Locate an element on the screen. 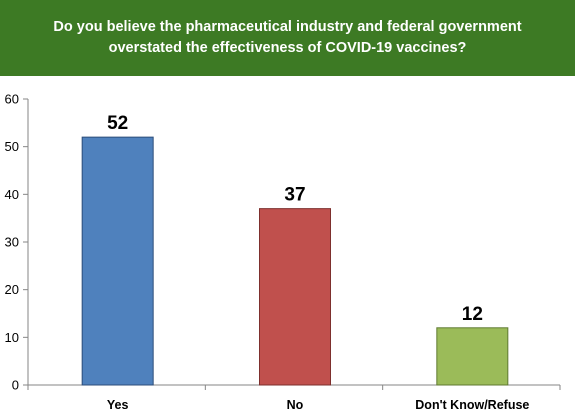 This screenshot has height=420, width=575. category-label: Don't Know/Refuse is located at coordinates (472, 405).